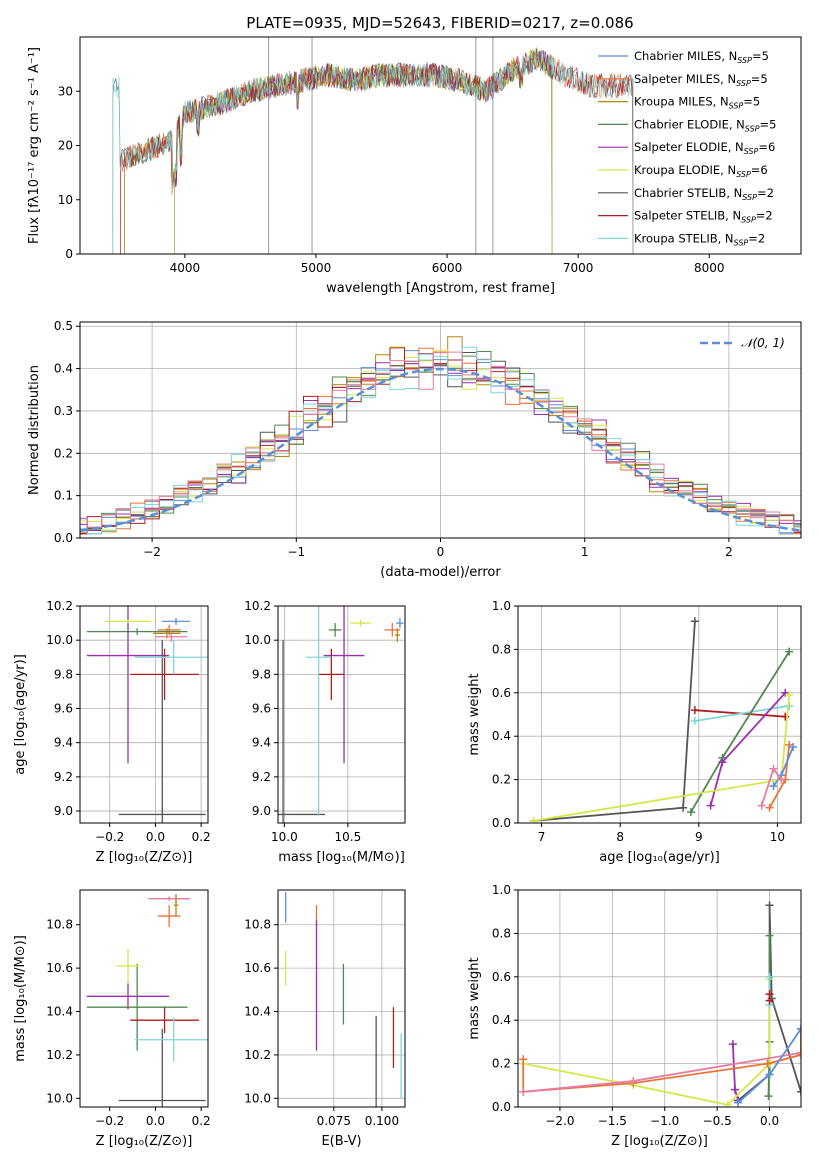 This screenshot has height=1170, width=819. I want to click on legend-label: Chabrier ELODIE, N, so click(689, 124).